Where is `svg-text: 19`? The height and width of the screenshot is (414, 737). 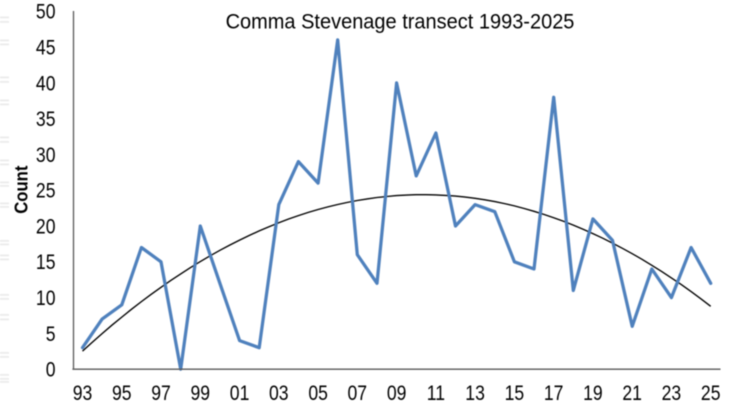
svg-text: 19 is located at coordinates (593, 394).